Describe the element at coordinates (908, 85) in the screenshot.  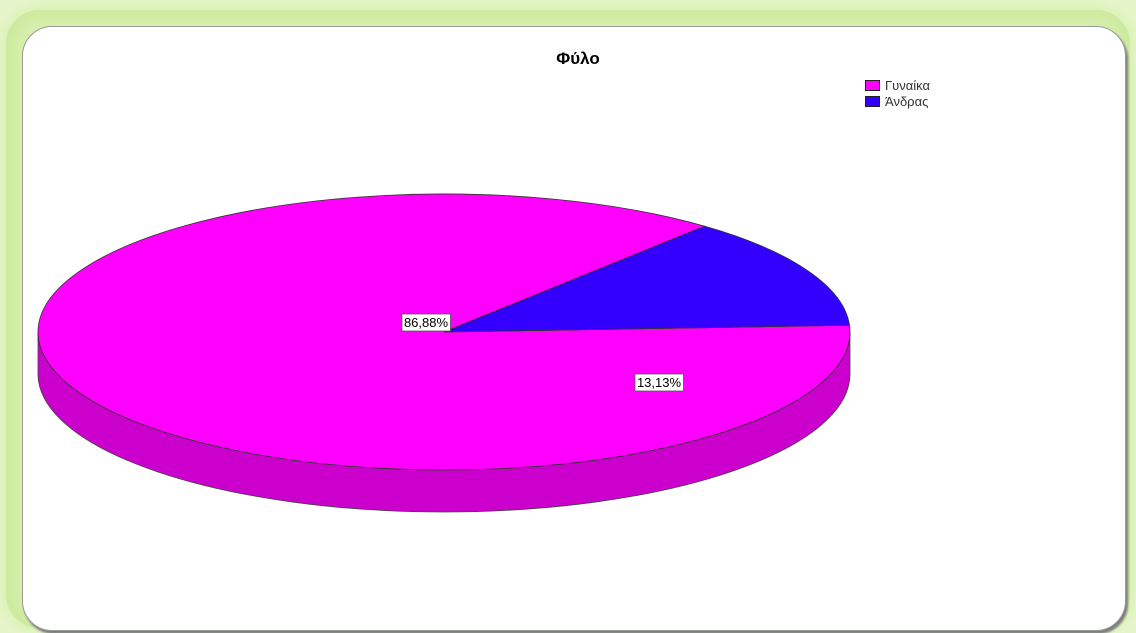
I see `legend-label-female: Γυναίκα` at that location.